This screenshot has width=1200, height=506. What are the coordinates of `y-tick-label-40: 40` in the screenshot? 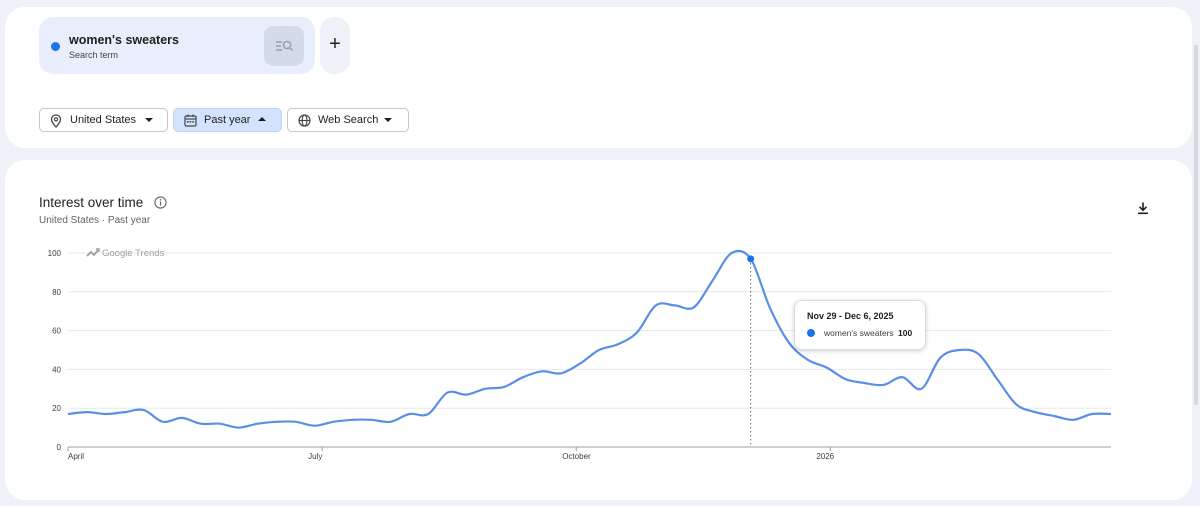 It's located at (56, 369).